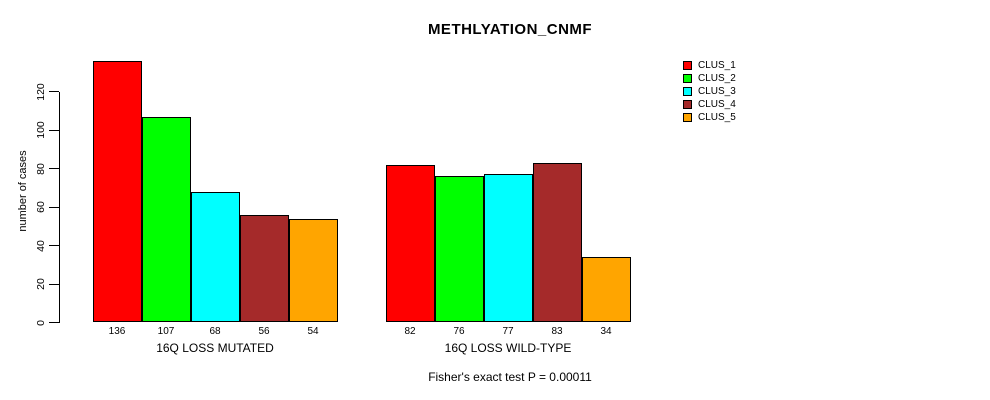 The width and height of the screenshot is (990, 400). Describe the element at coordinates (41, 245) in the screenshot. I see `y-axis-tick-label: 40` at that location.